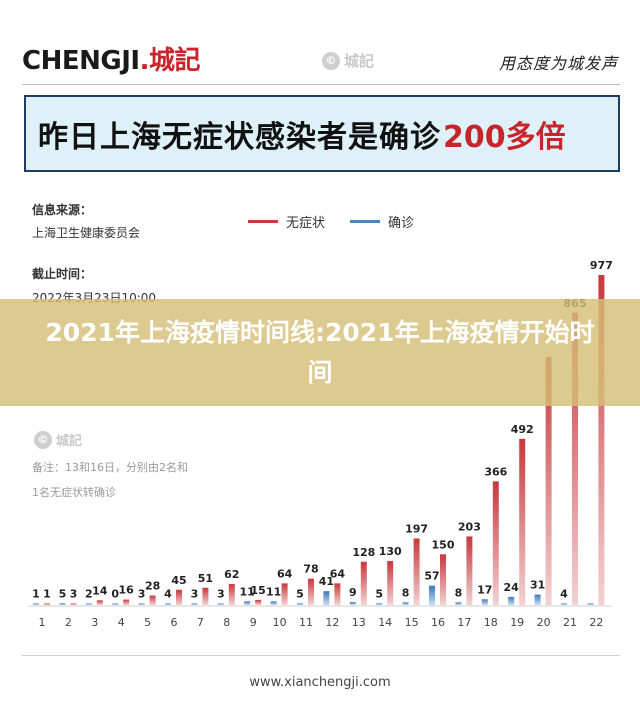 This screenshot has height=708, width=640. I want to click on label-confirmed-day-18: 17, so click(484, 589).